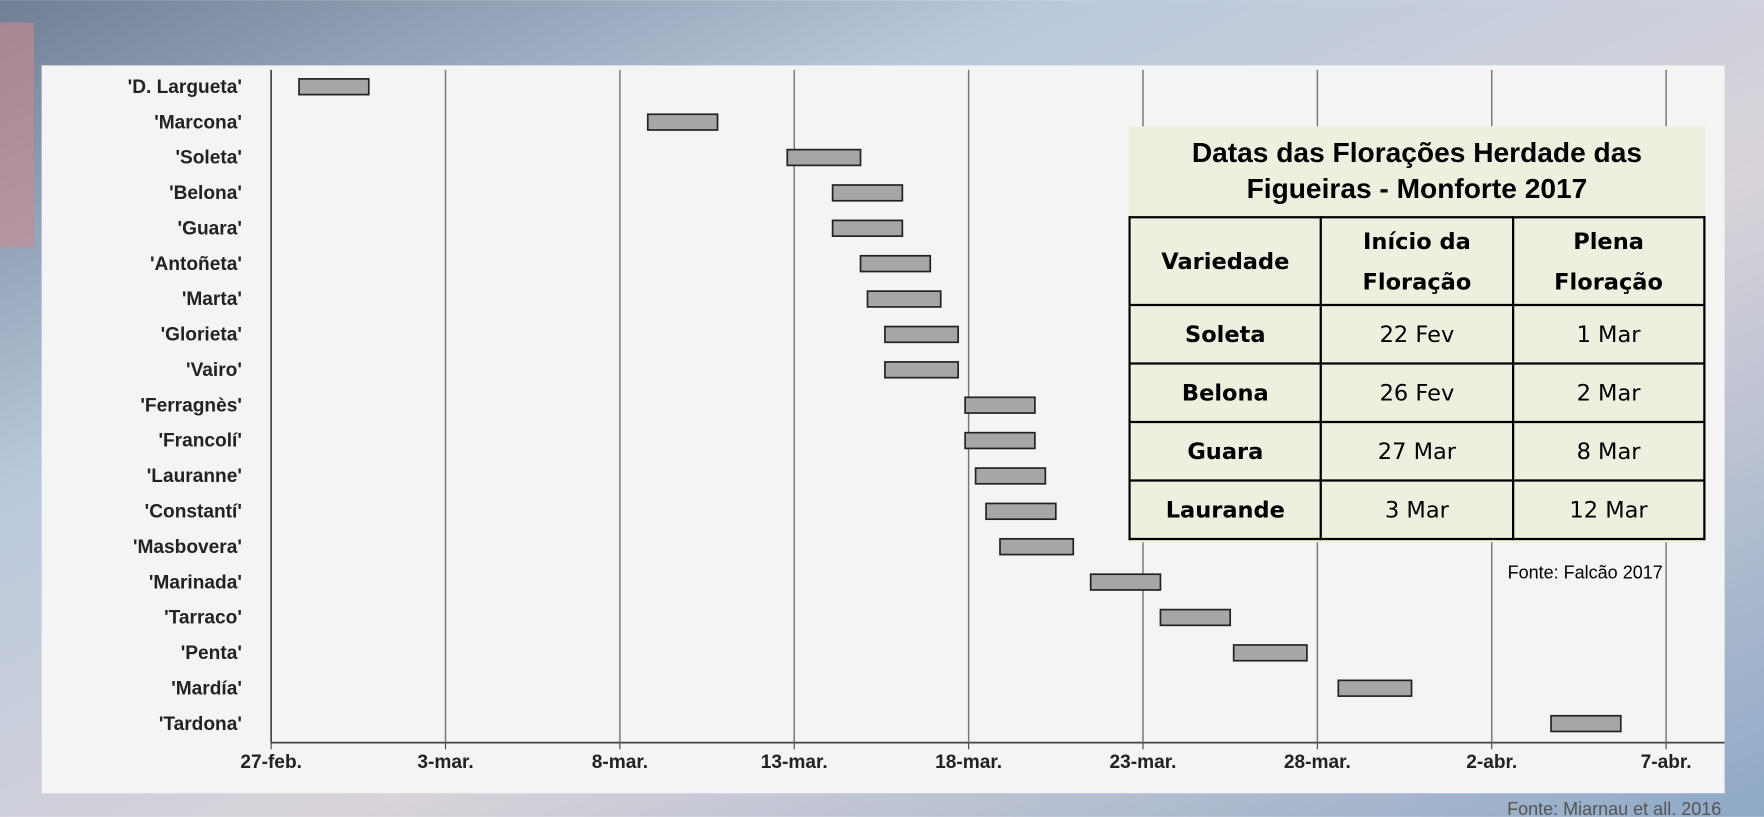  Describe the element at coordinates (205, 193) in the screenshot. I see `y-tick-label: 'Belona'` at that location.